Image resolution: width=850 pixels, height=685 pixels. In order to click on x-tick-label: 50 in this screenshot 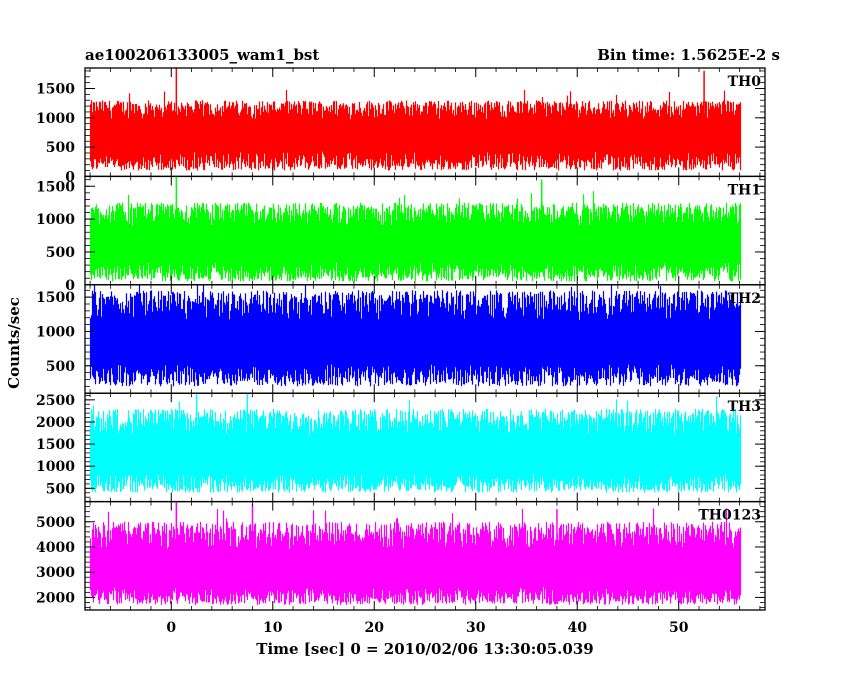, I will do `click(679, 628)`.